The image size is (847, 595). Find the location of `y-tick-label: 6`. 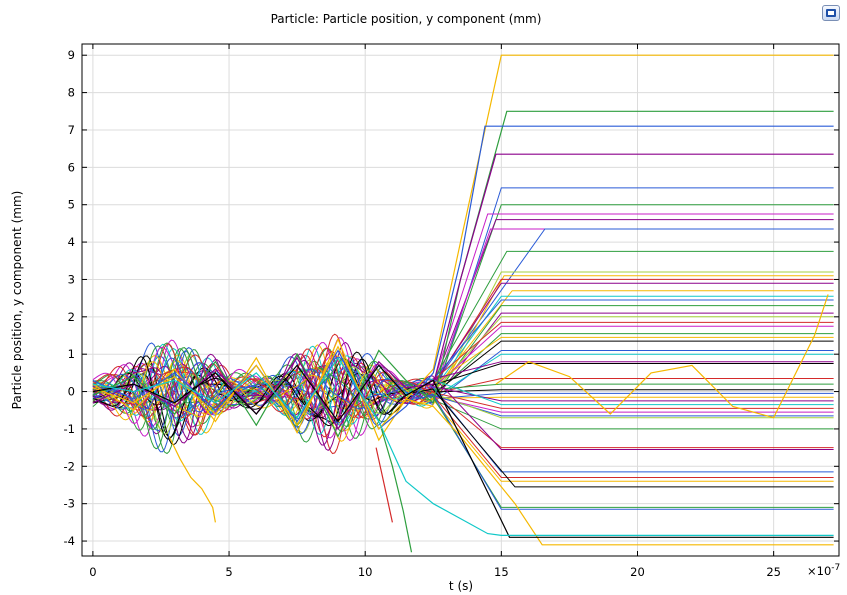

y-tick-label: 6 is located at coordinates (71, 167).